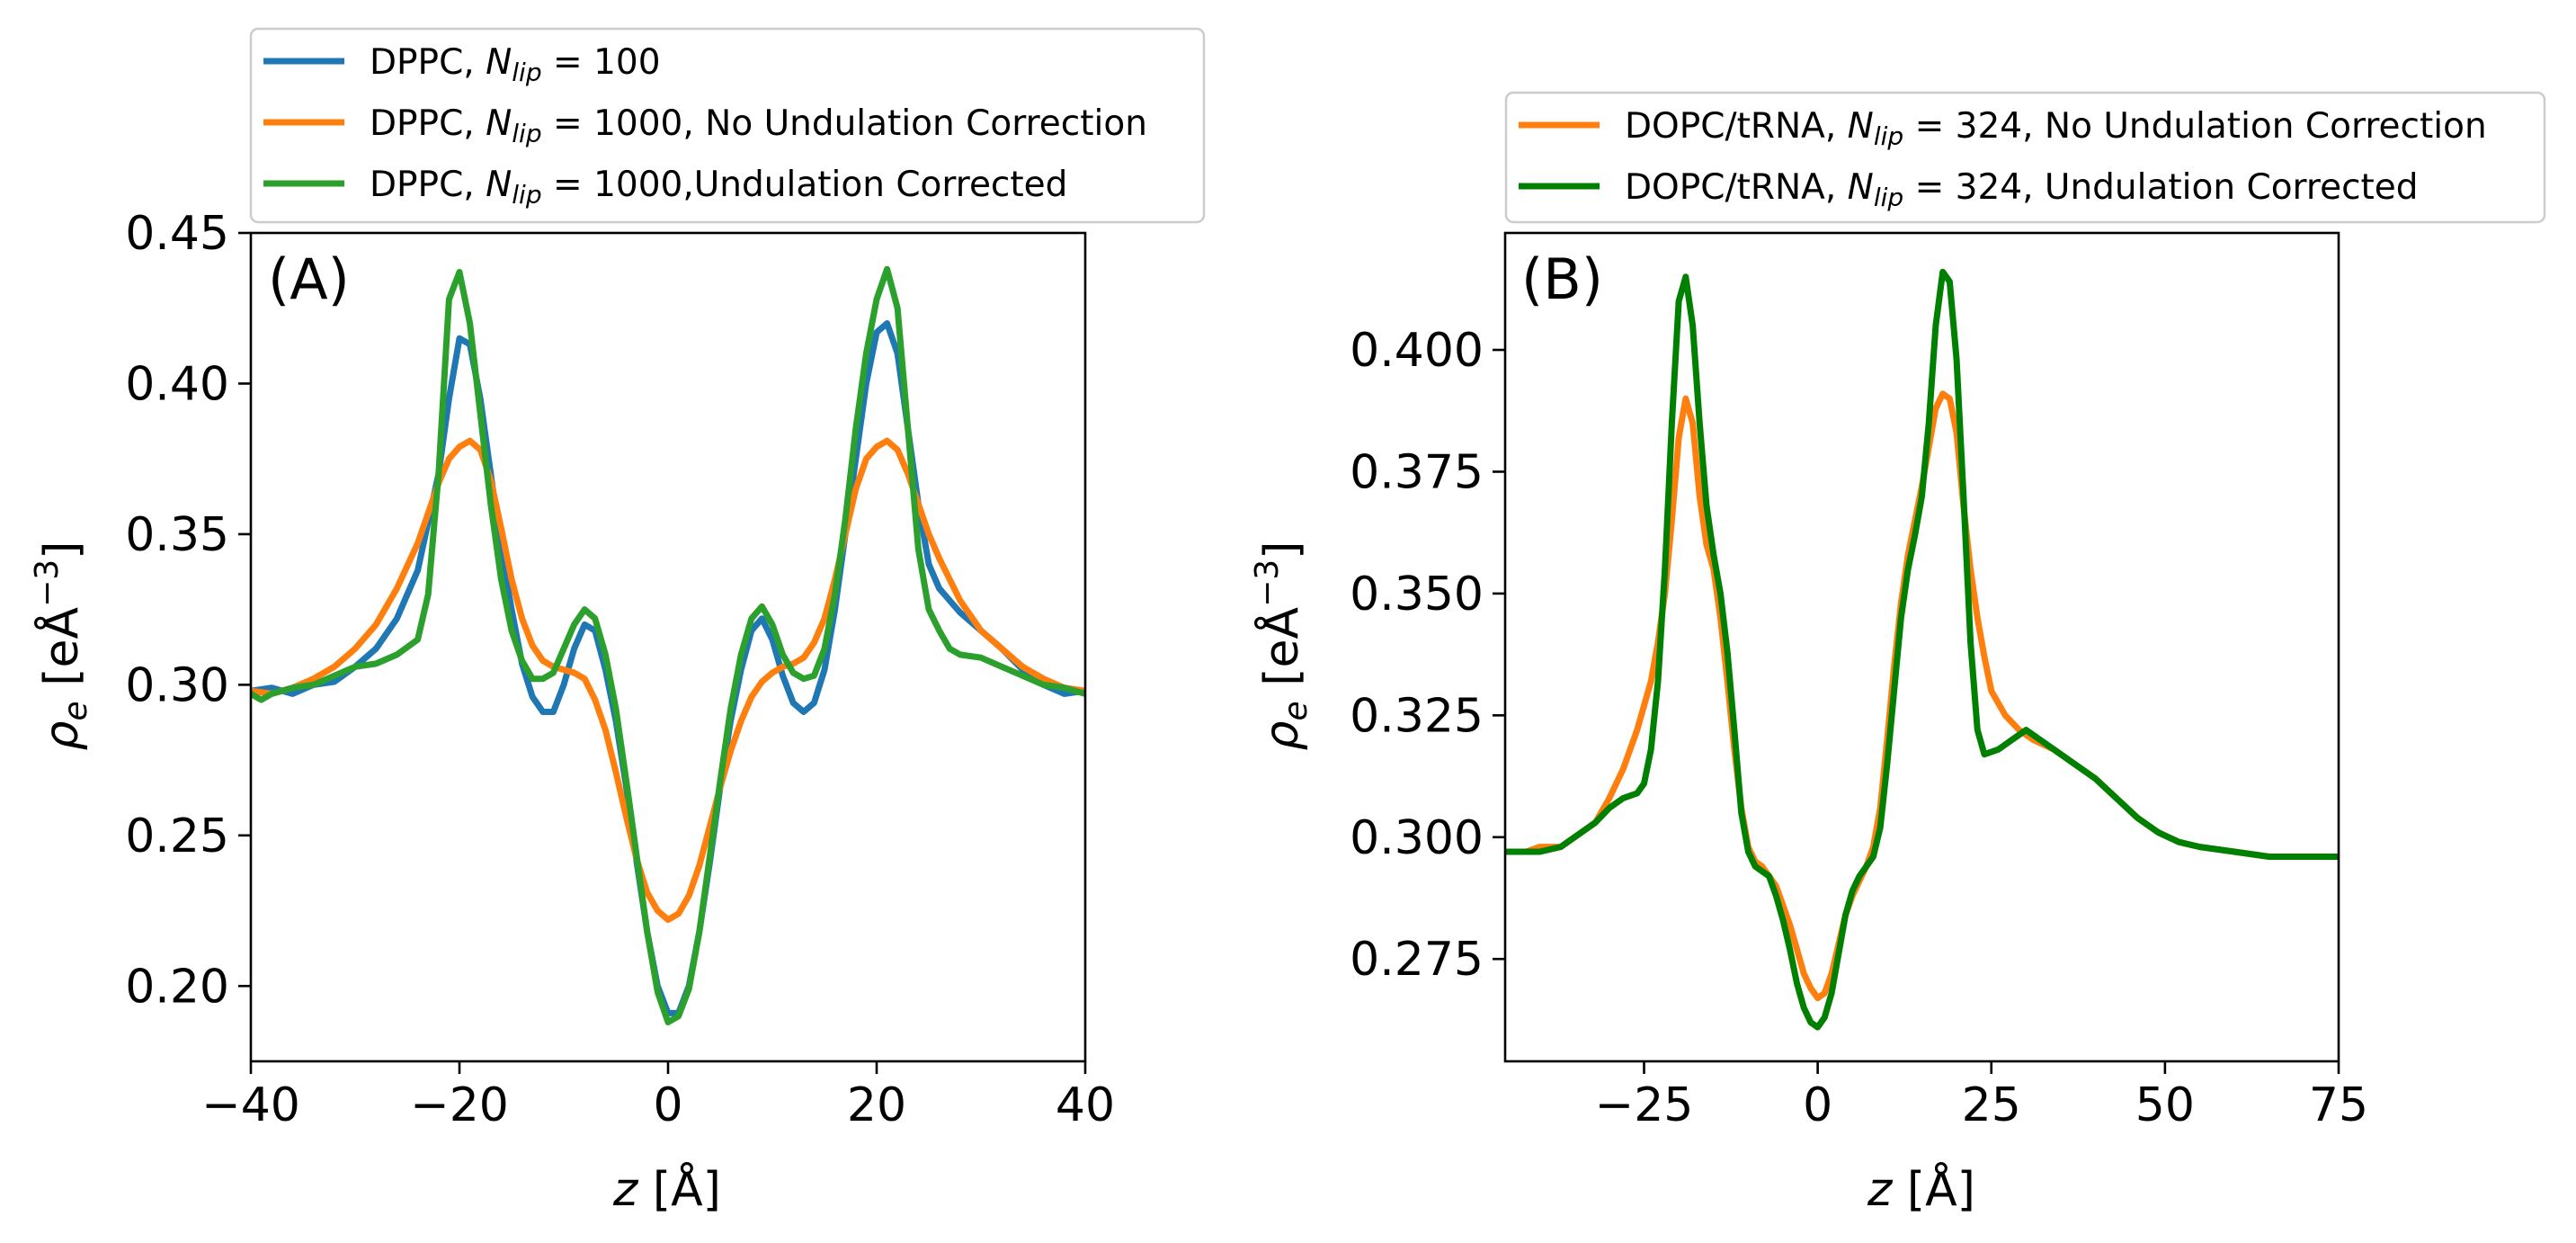 This screenshot has height=1243, width=2576. I want to click on y-tick-label-b-3: 0.350, so click(1417, 595).